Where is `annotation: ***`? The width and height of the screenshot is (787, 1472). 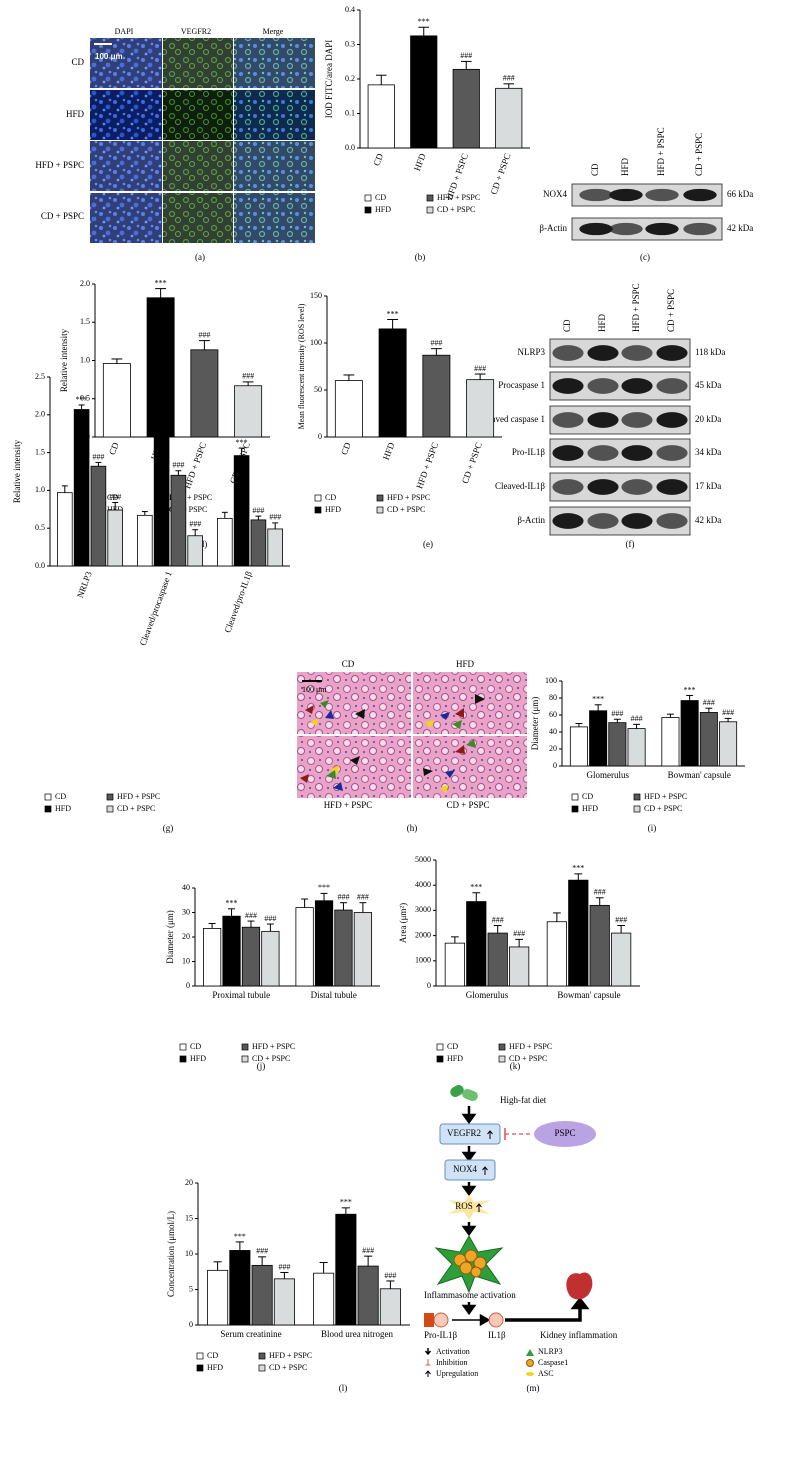
annotation: *** is located at coordinates (424, 21).